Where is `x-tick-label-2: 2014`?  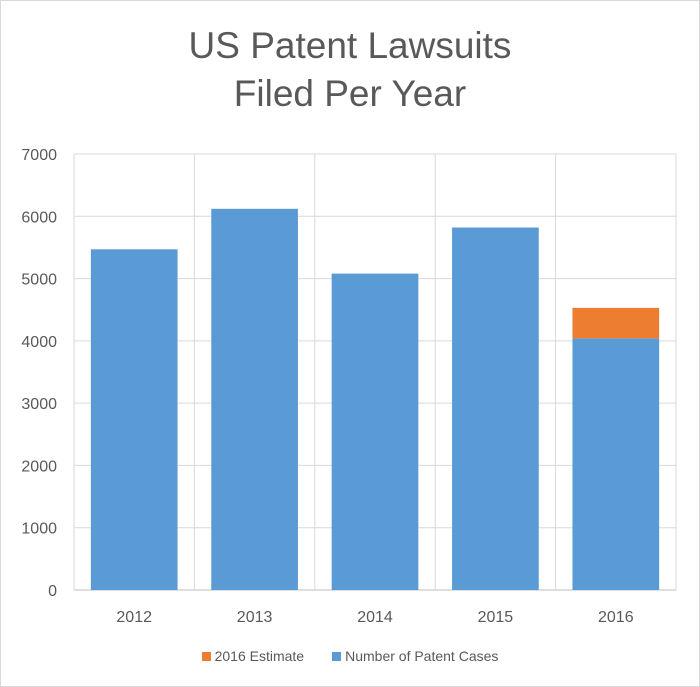
x-tick-label-2: 2014 is located at coordinates (375, 617).